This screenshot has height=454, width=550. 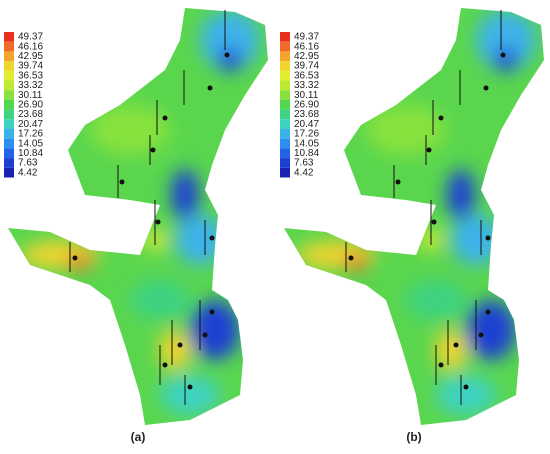 I want to click on panel-label: (a), so click(x=138, y=437).